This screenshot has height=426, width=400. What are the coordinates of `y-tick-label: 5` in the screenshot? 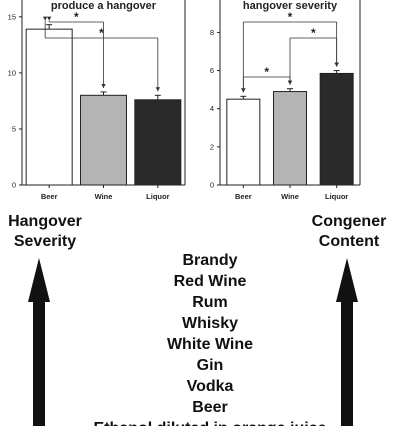 It's located at (14, 128).